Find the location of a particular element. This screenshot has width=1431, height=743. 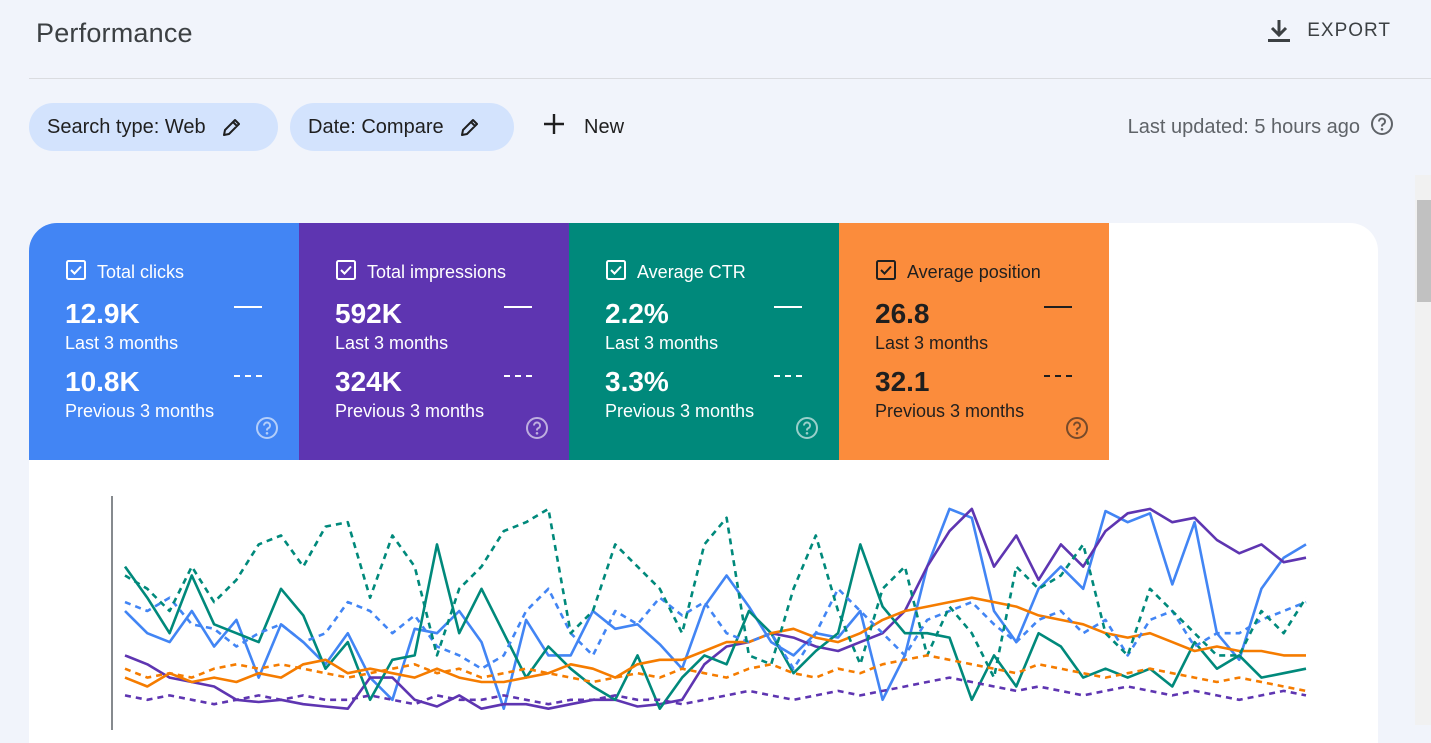

last-updated: Last updated: 5 hours ago is located at coordinates (1261, 127).